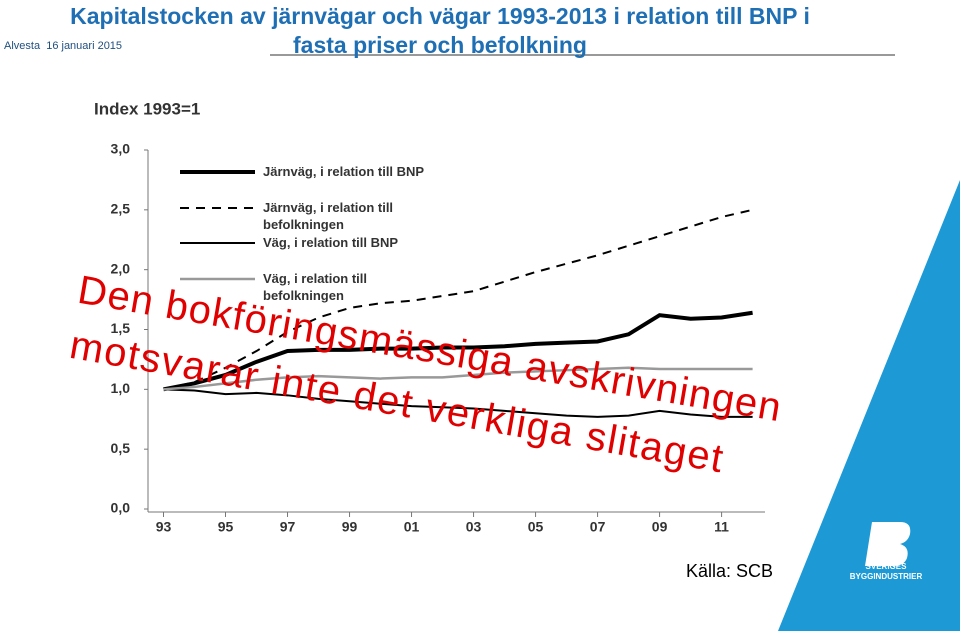 The width and height of the screenshot is (960, 631). Describe the element at coordinates (121, 268) in the screenshot. I see `y-tick-label: 2,0` at that location.